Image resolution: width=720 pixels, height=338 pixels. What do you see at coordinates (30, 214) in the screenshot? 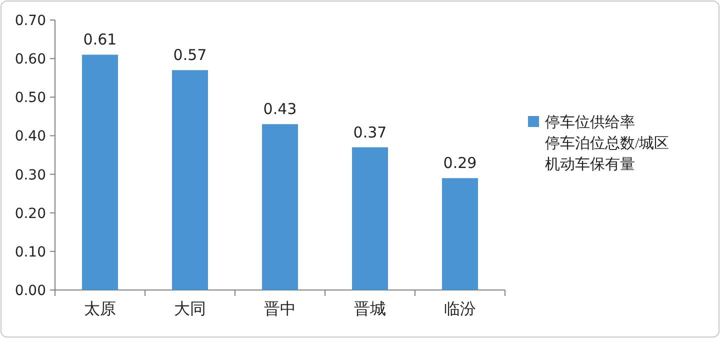
I see `y-tick-label: 0.20` at bounding box center [30, 214].